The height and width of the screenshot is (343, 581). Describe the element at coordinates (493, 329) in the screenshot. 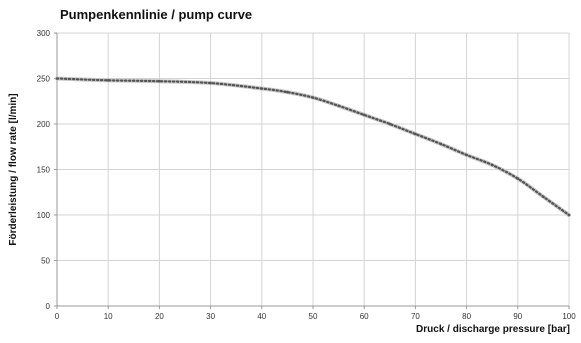

I see `x-axis-title: Druck / discharge pressure [bar]` at that location.